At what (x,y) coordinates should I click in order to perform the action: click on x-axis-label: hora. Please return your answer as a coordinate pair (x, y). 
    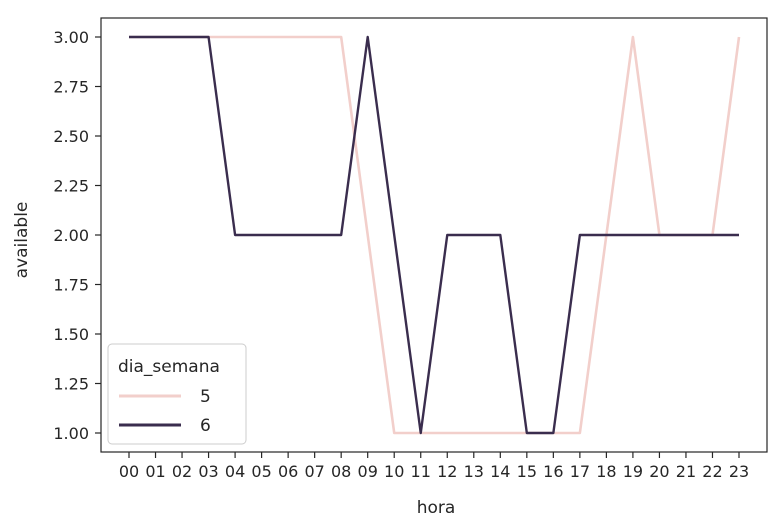
    Looking at the image, I should click on (436, 508).